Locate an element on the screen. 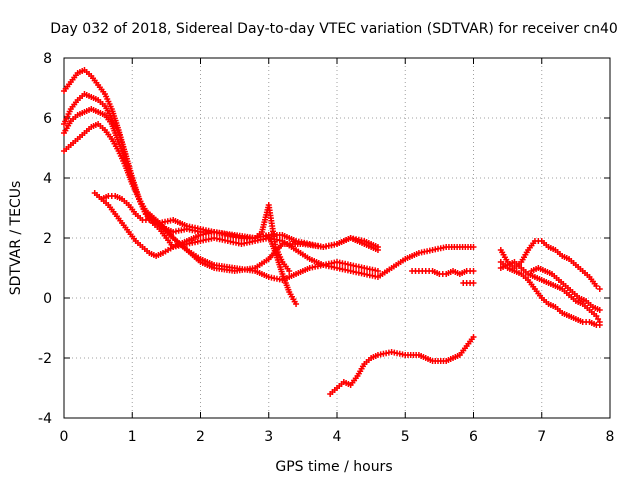 The image size is (640, 480). y-tick-label: -4 is located at coordinates (45, 419).